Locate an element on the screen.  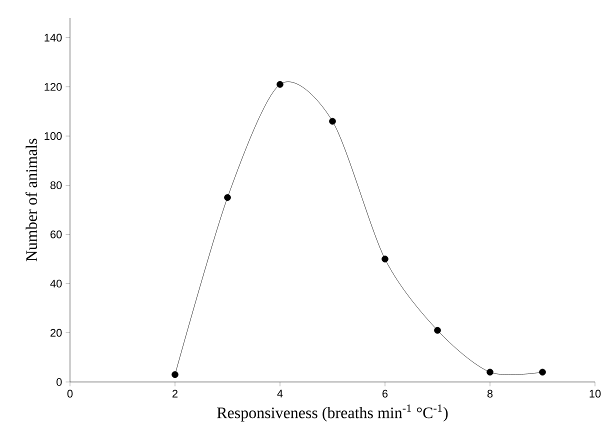
y-tick-label: 60 is located at coordinates (56, 234).